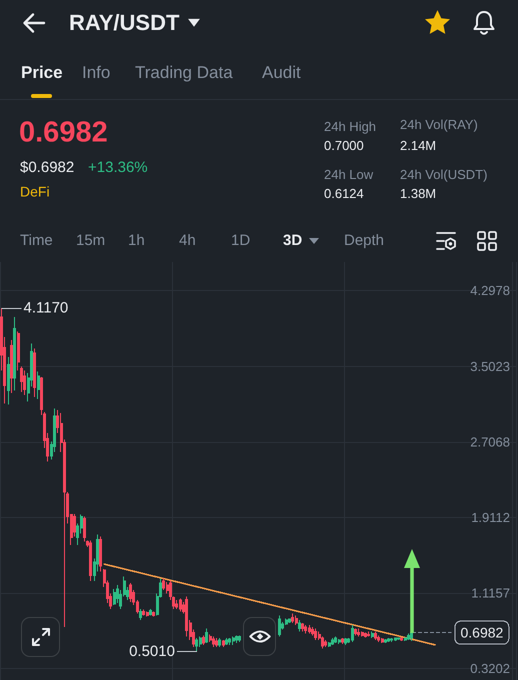 This screenshot has height=680, width=518. Describe the element at coordinates (292, 241) in the screenshot. I see `text: 3D` at that location.